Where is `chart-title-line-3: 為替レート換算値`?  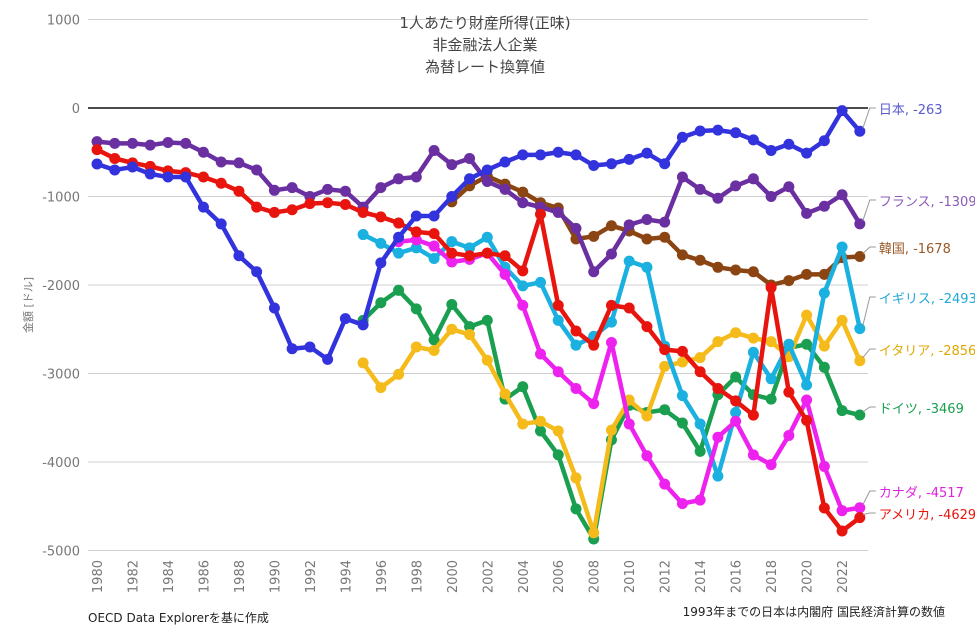 chart-title-line-3: 為替レート換算値 is located at coordinates (485, 67).